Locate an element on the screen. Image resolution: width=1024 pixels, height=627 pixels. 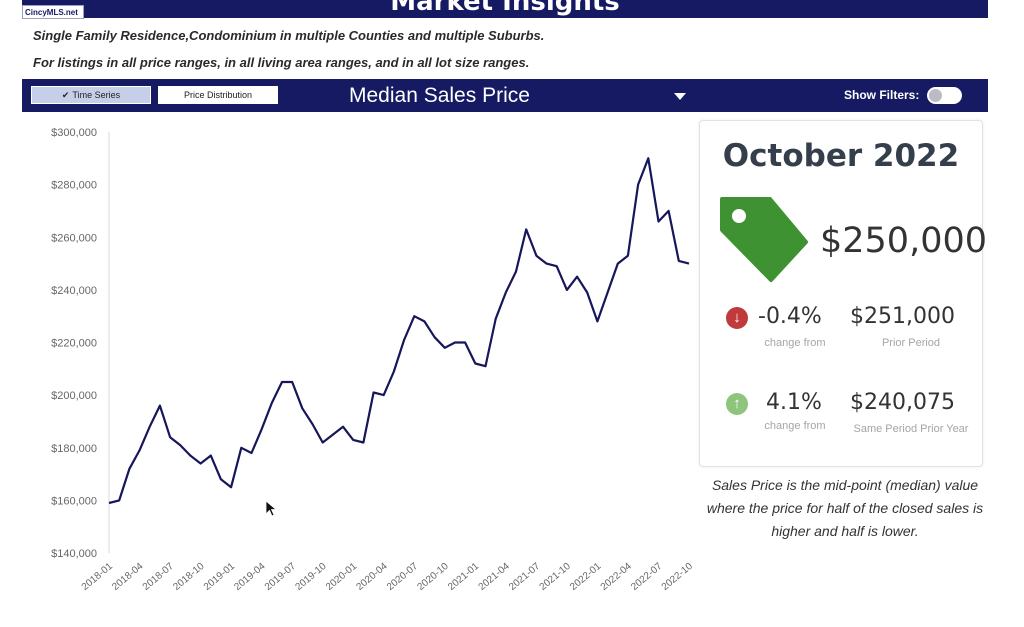
y-tick-label: $160,000 is located at coordinates (74, 501).